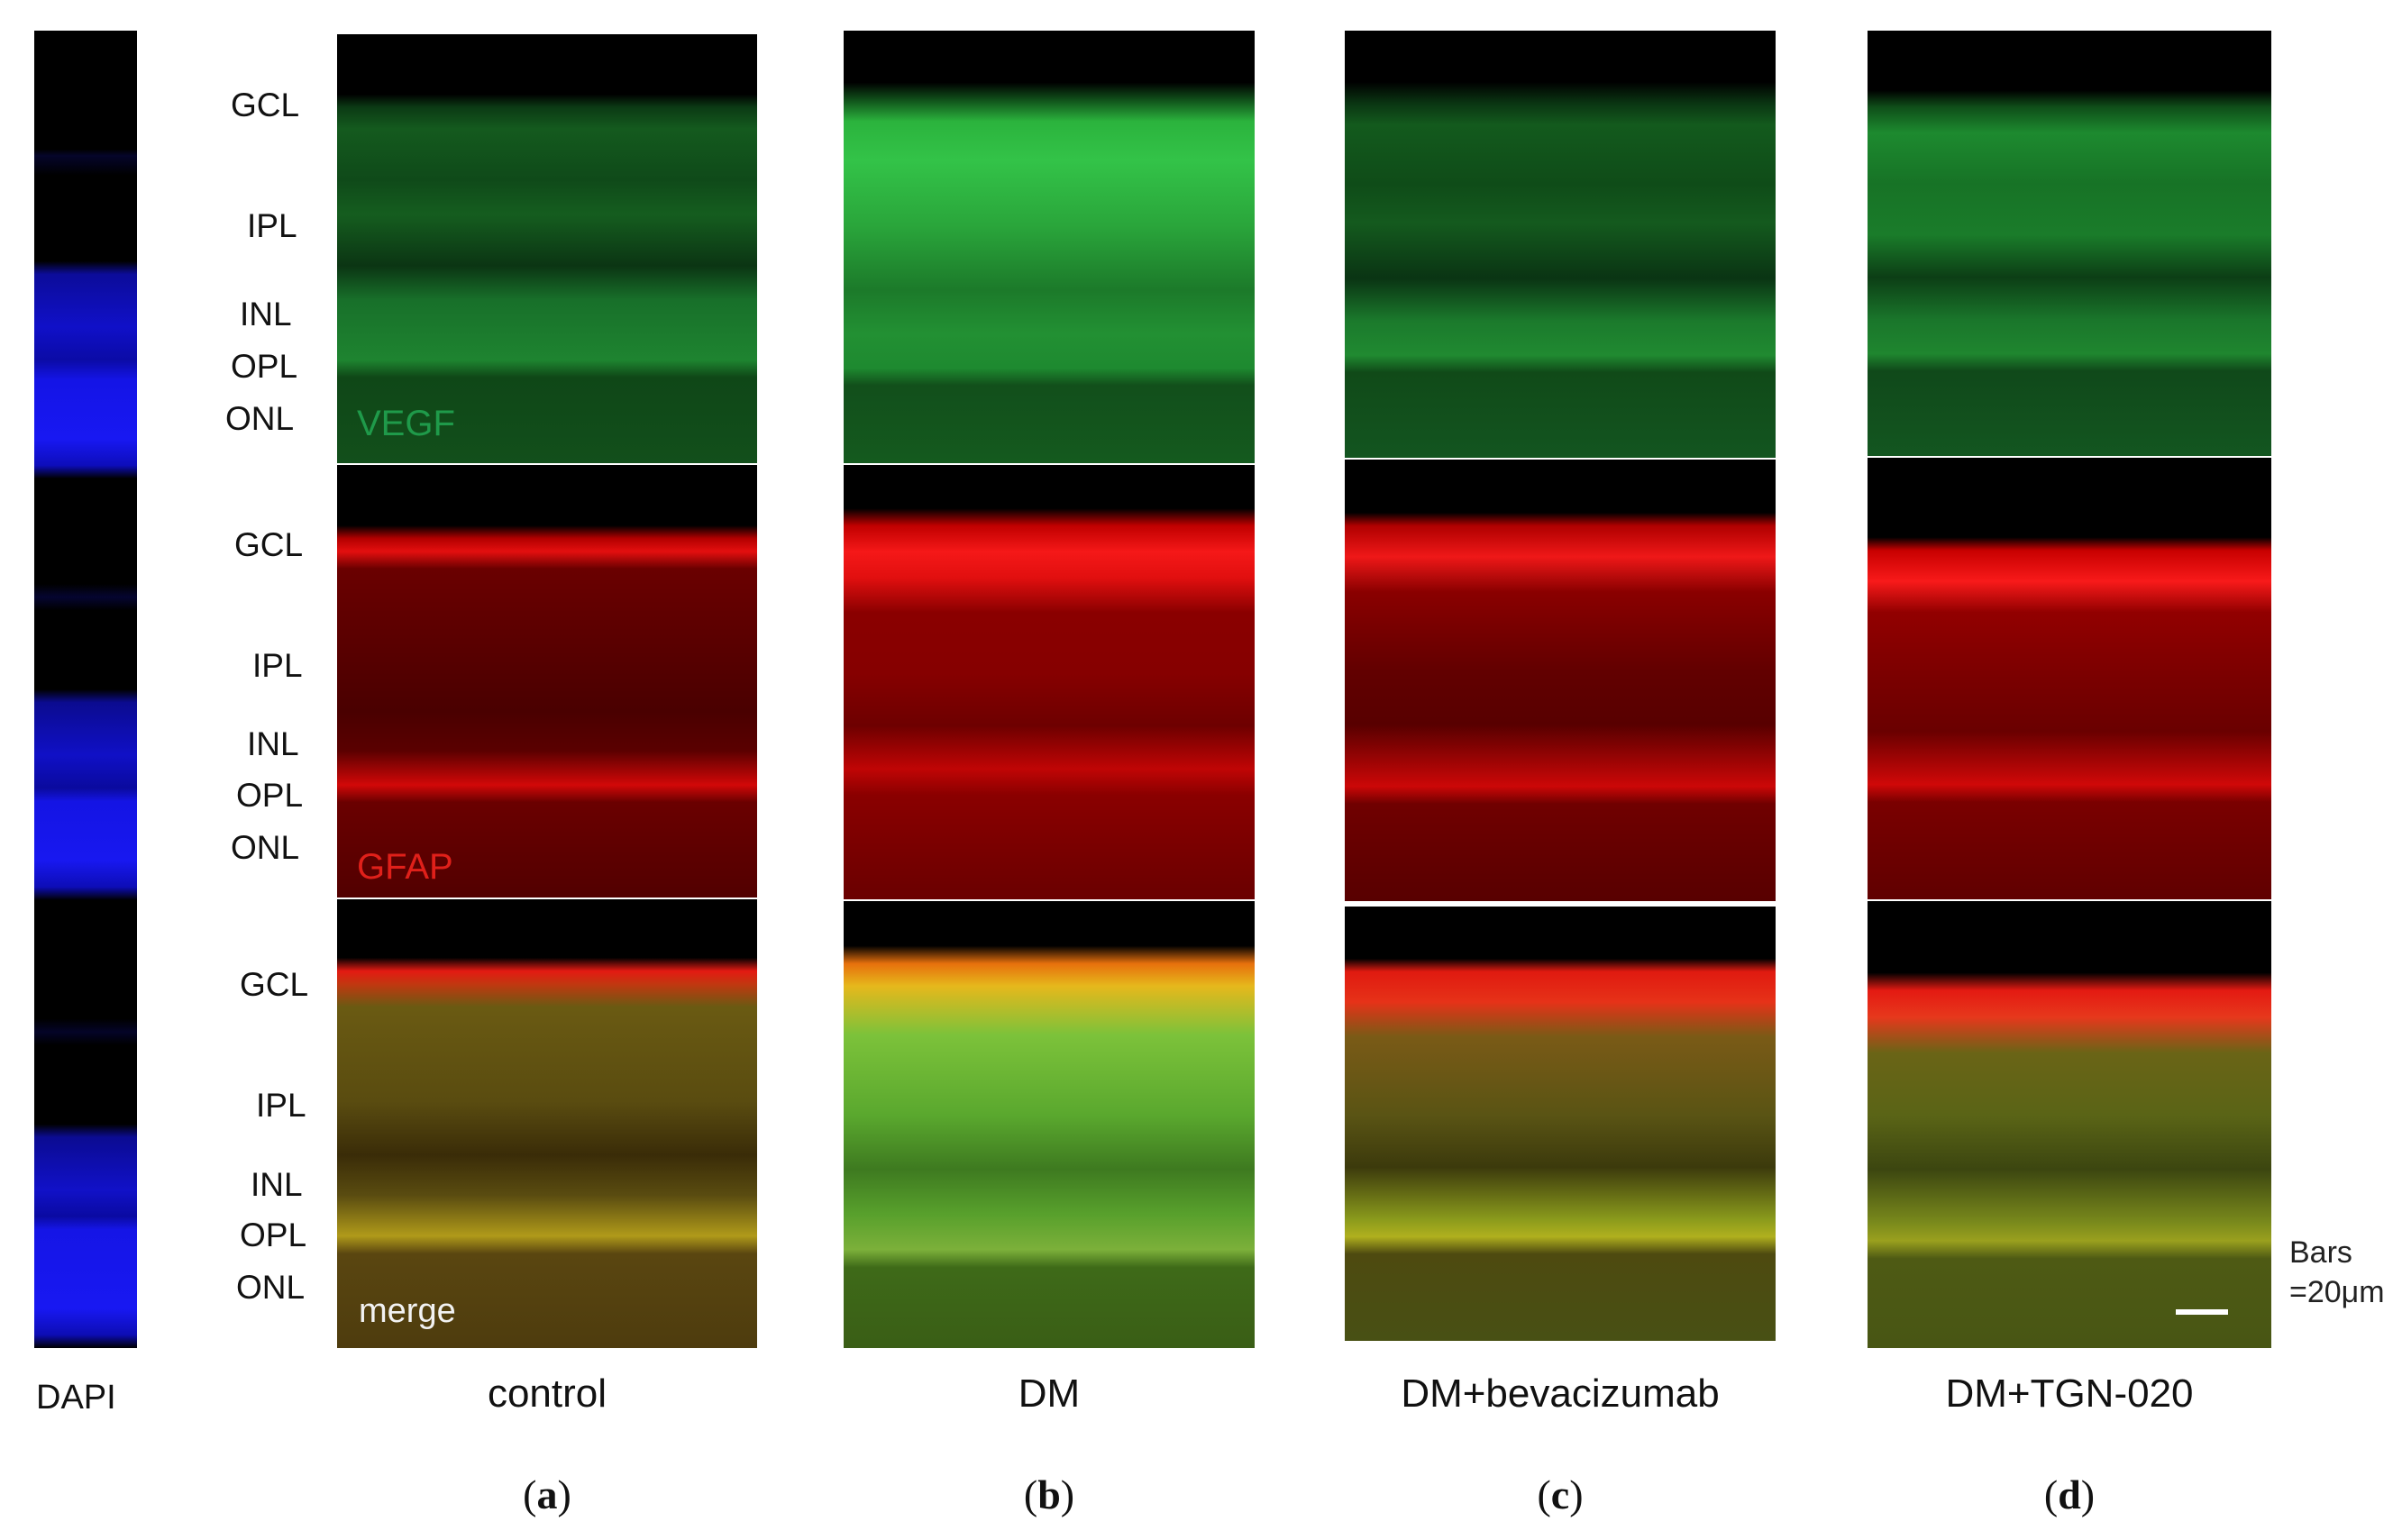 The image size is (2402, 1540). I want to click on micrograph-tgn020-gfap, so click(2069, 678).